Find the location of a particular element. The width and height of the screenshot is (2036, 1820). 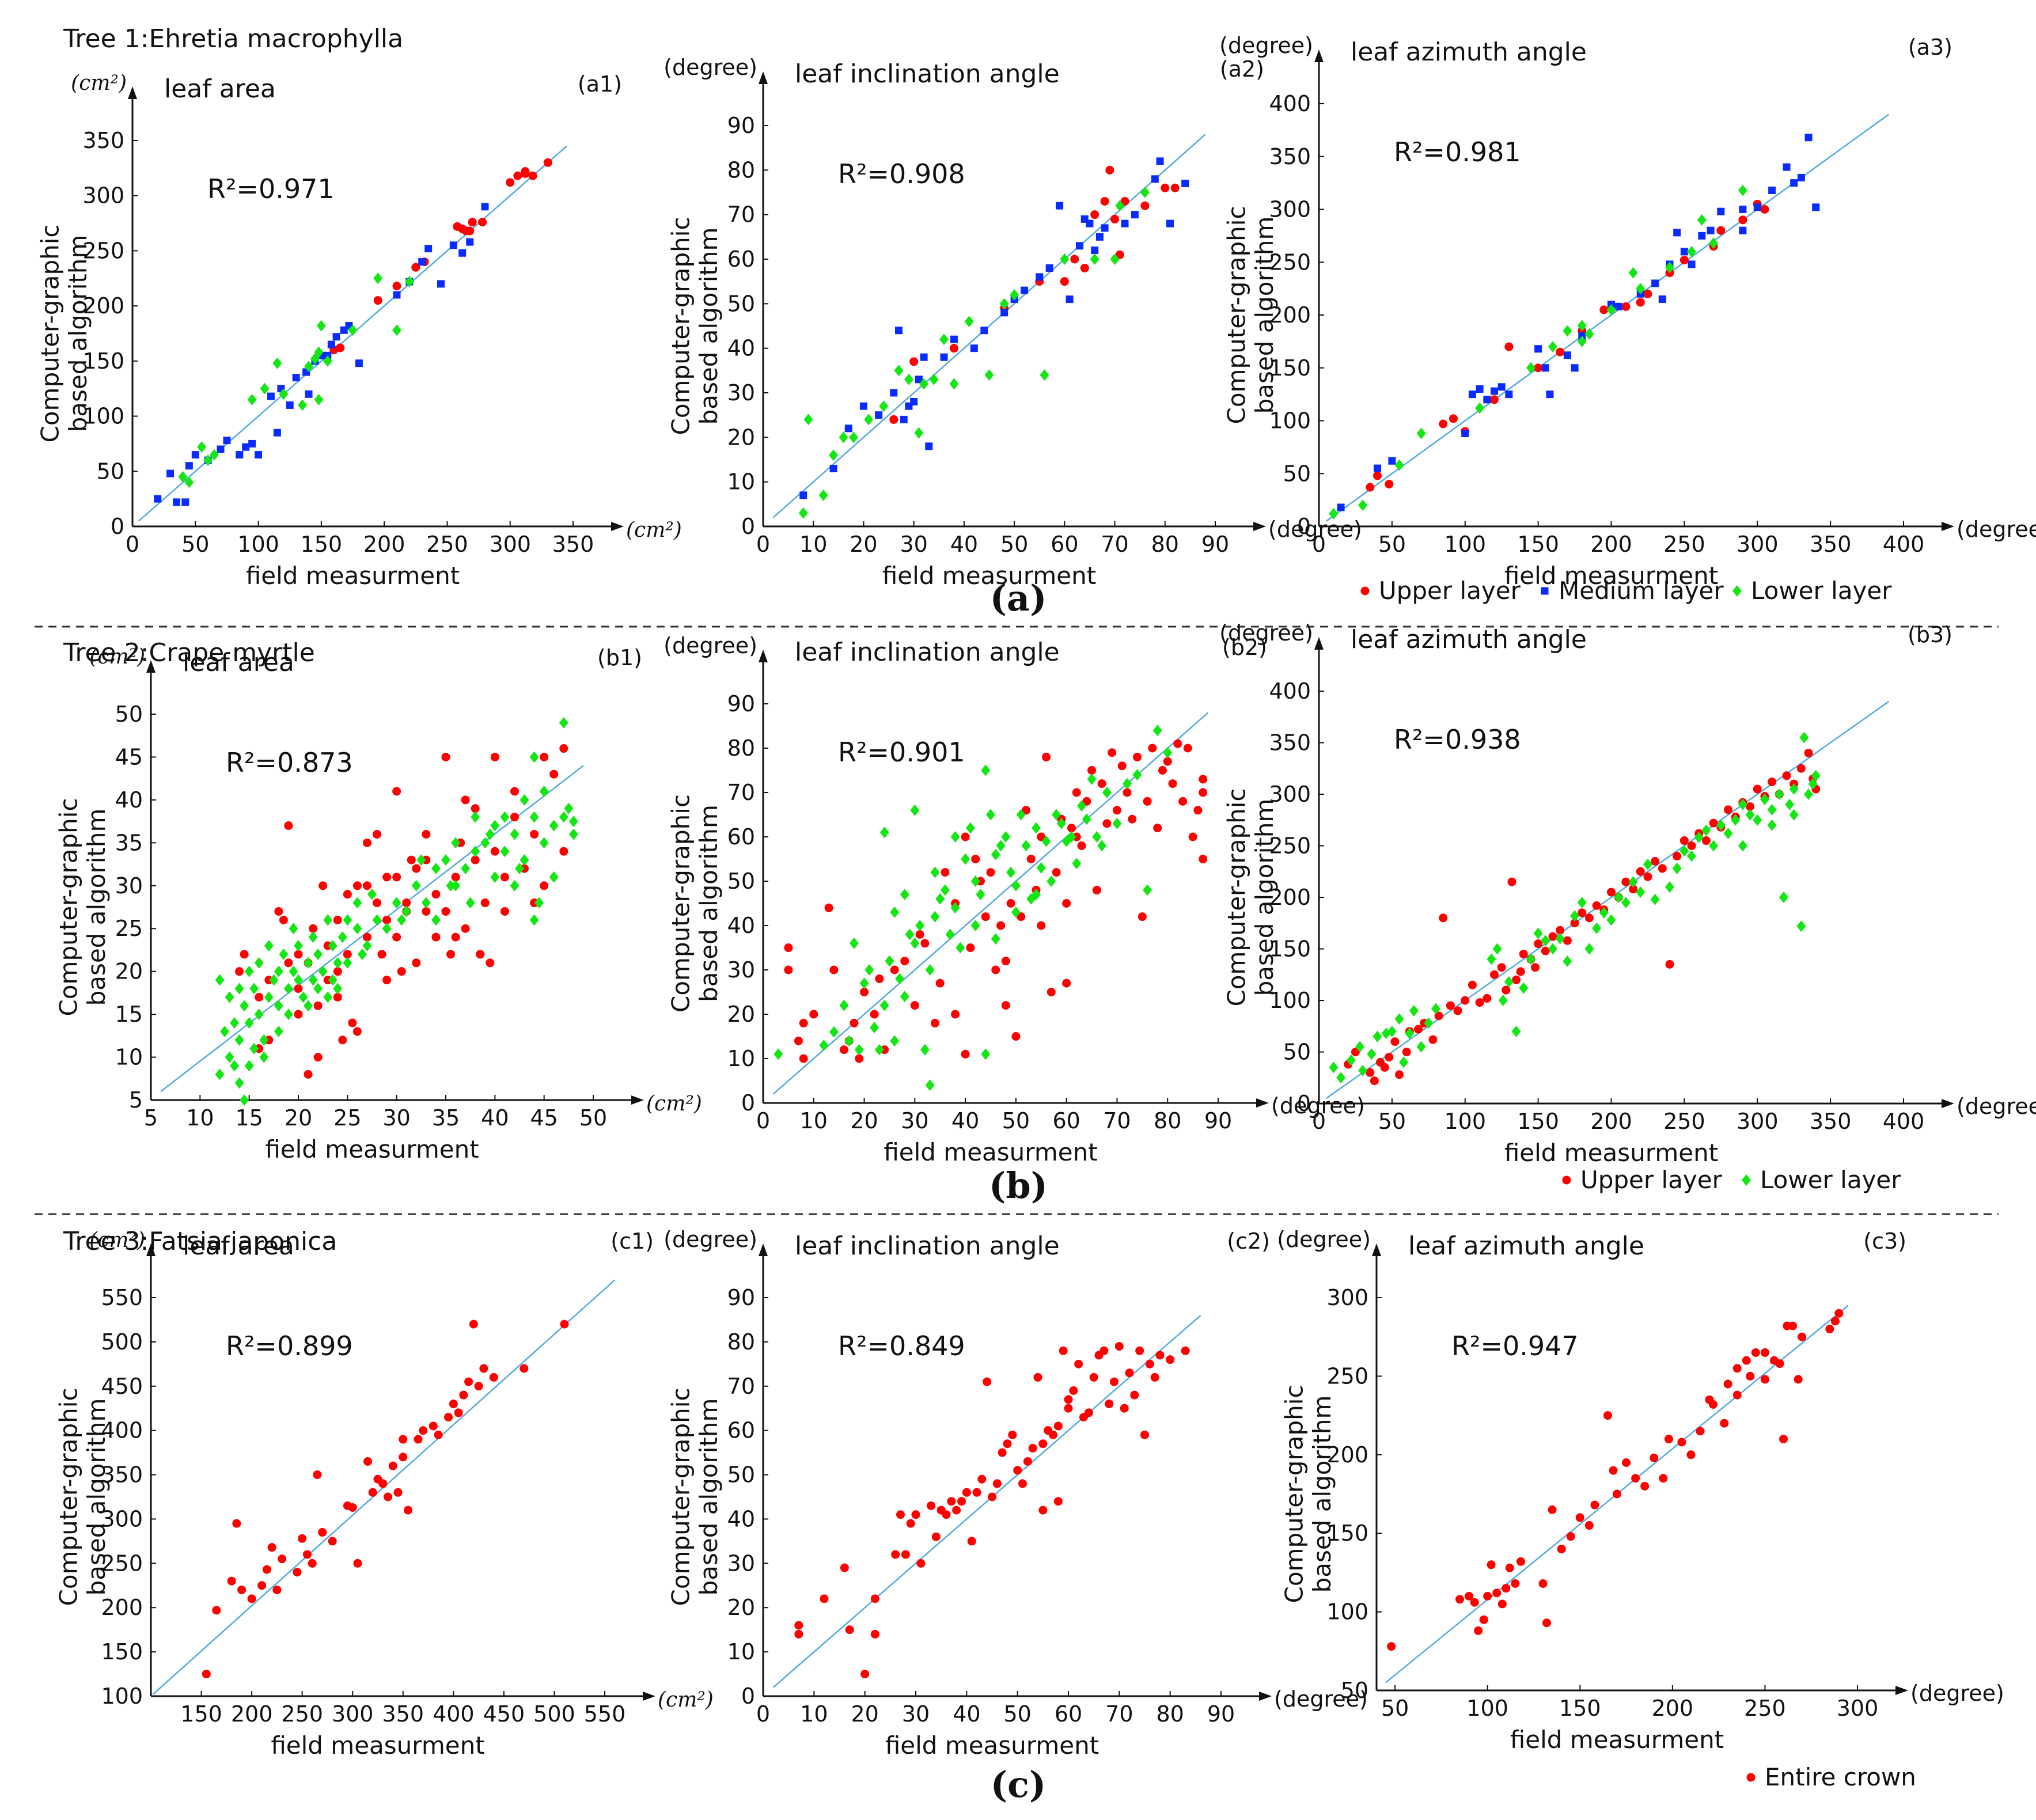

y-tick-label: 150 is located at coordinates (103, 361).